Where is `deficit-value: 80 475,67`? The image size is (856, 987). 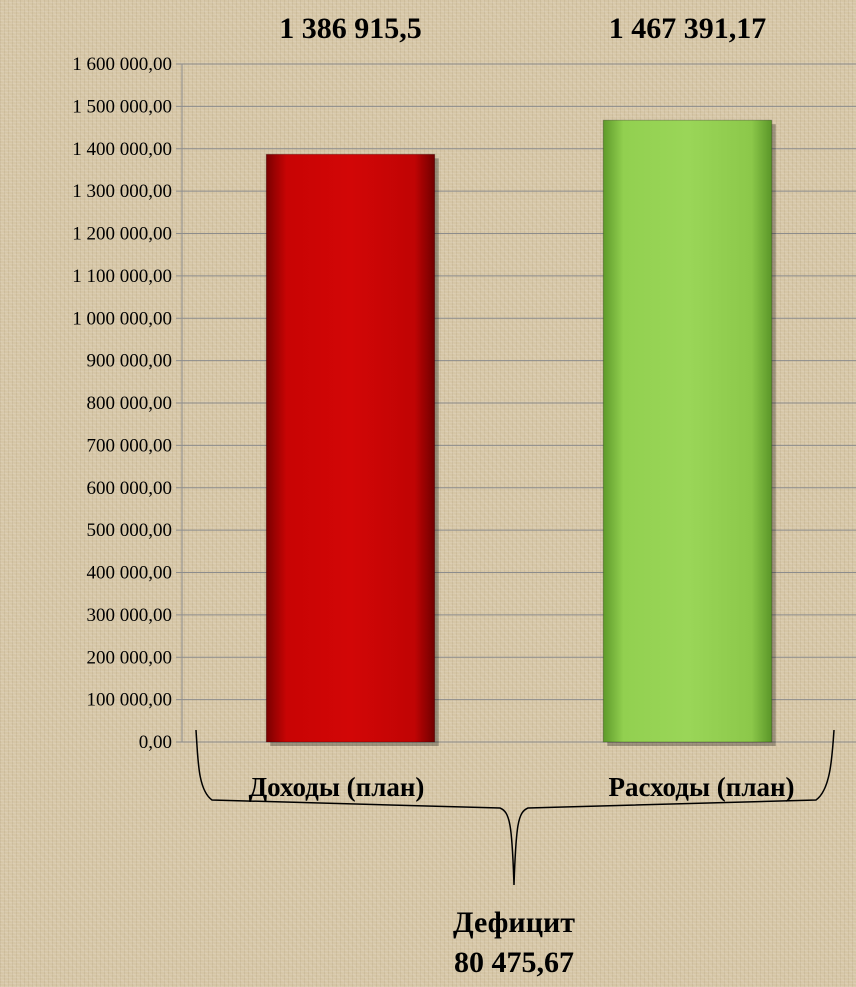
deficit-value: 80 475,67 is located at coordinates (514, 962).